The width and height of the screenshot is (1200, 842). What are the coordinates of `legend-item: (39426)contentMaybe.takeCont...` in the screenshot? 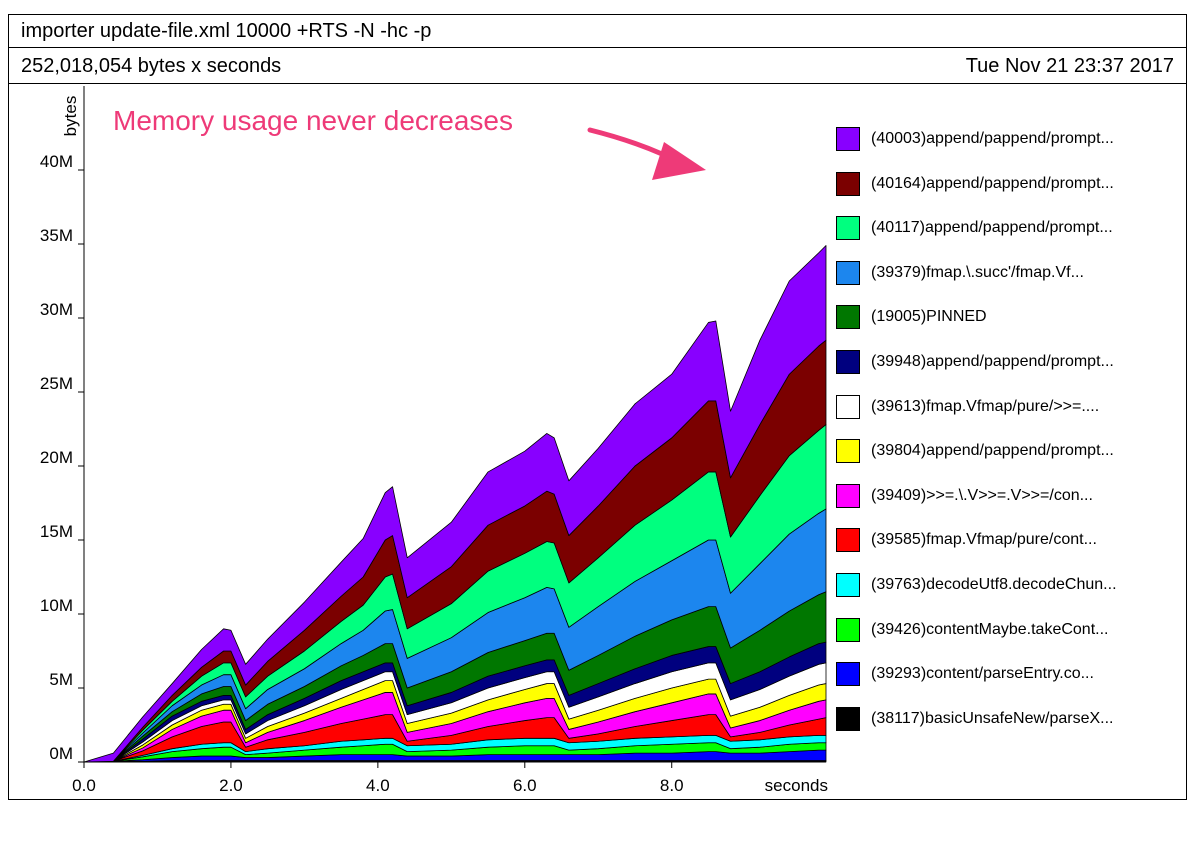 It's located at (972, 630).